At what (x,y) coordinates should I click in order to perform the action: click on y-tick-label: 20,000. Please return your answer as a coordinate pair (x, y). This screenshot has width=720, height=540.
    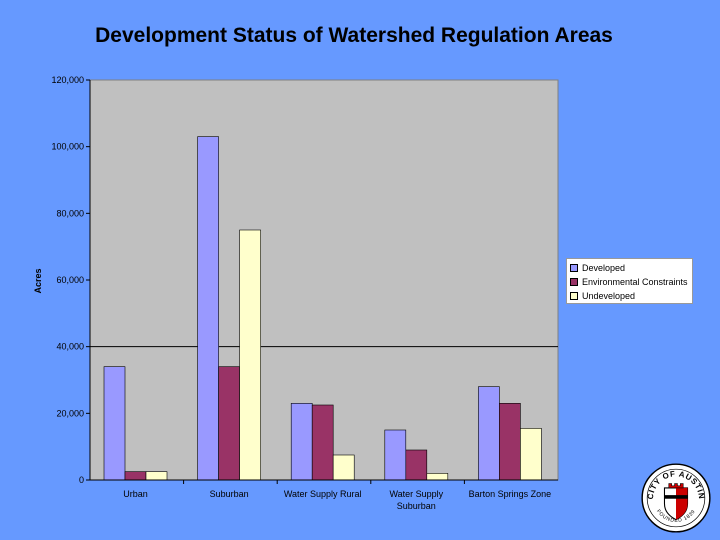
    Looking at the image, I should click on (70, 413).